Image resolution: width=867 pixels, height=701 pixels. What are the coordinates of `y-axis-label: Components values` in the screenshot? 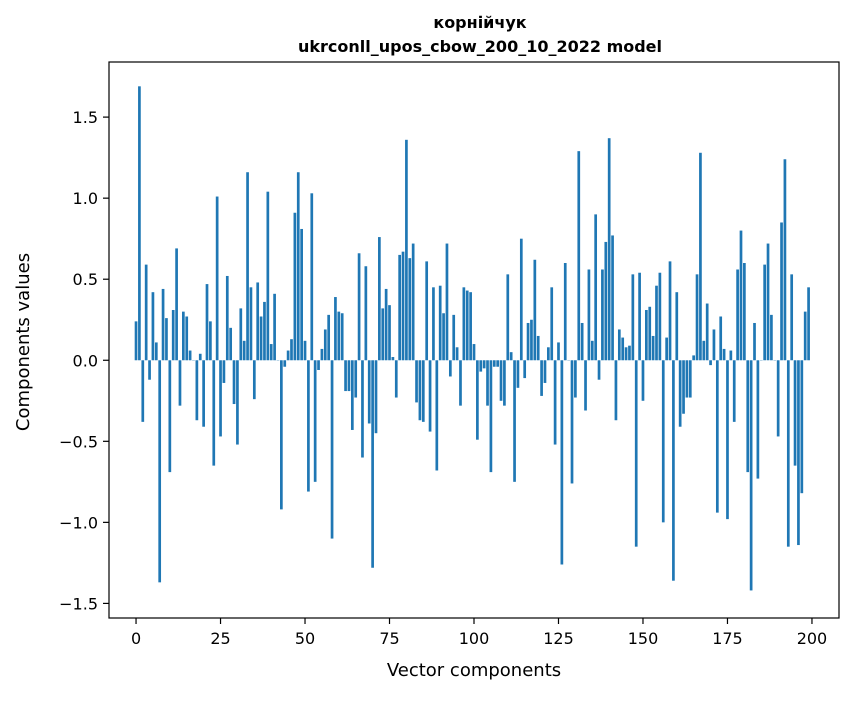 It's located at (23, 342).